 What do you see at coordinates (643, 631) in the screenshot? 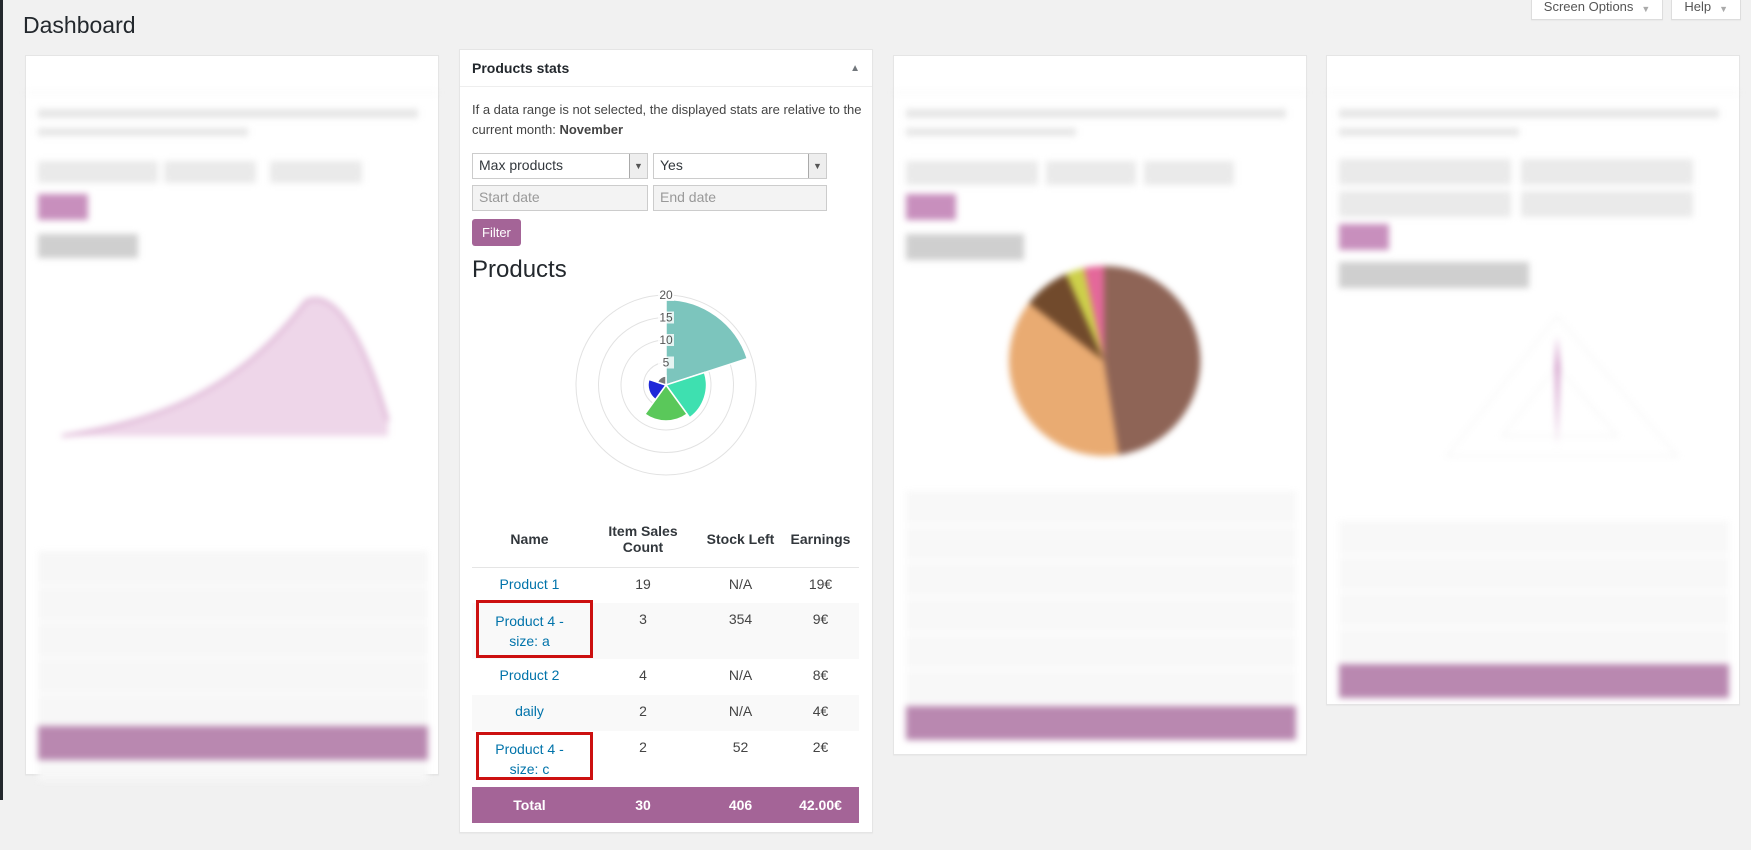
I see `sales-cell: 3` at bounding box center [643, 631].